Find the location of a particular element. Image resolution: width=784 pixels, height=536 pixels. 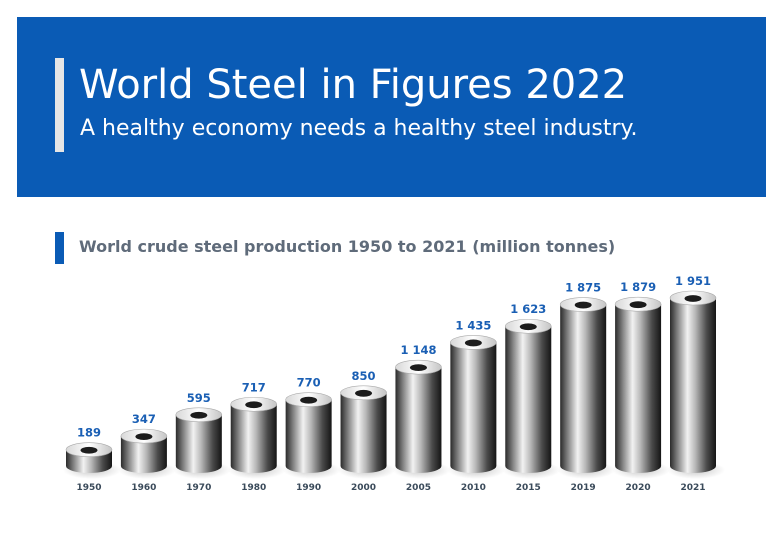

bar-2021: 1 951 2021 is located at coordinates (696, 383).